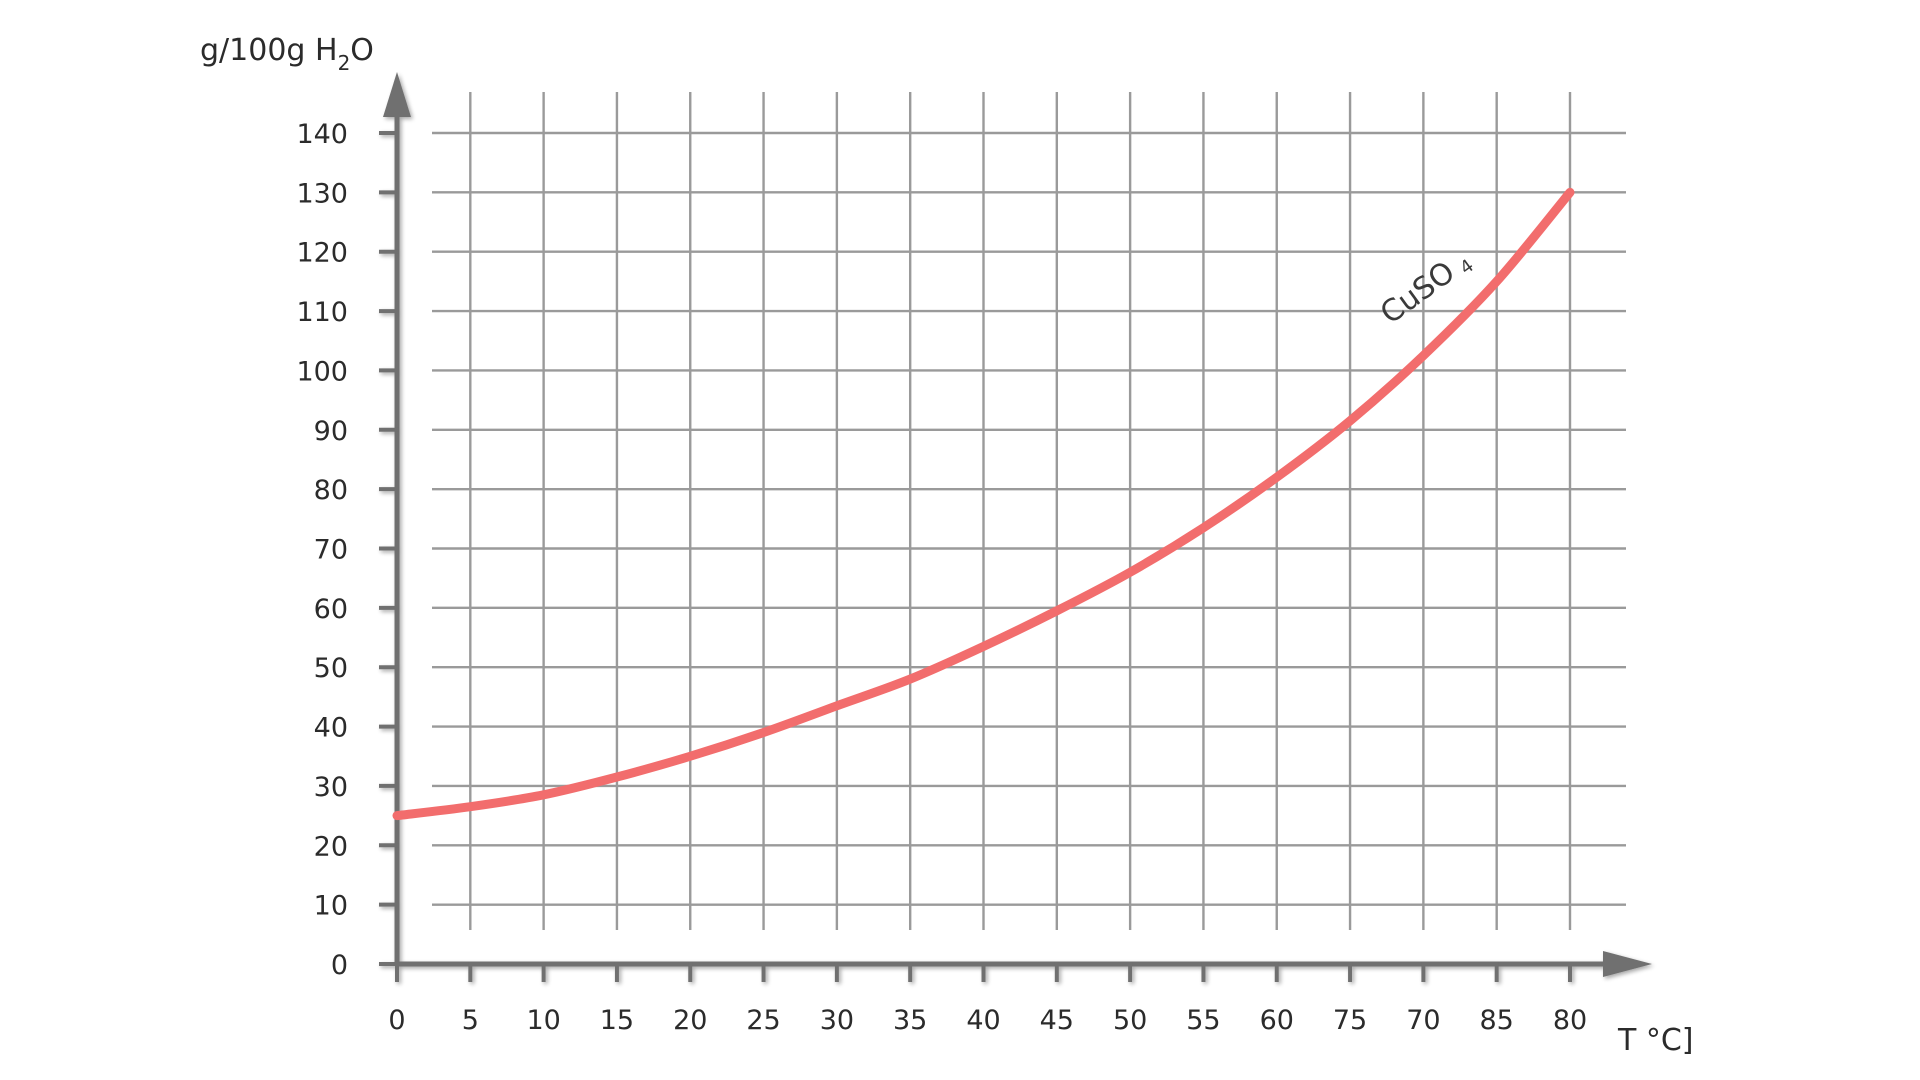 The height and width of the screenshot is (1080, 1920). I want to click on y-tick-label: 90, so click(331, 431).